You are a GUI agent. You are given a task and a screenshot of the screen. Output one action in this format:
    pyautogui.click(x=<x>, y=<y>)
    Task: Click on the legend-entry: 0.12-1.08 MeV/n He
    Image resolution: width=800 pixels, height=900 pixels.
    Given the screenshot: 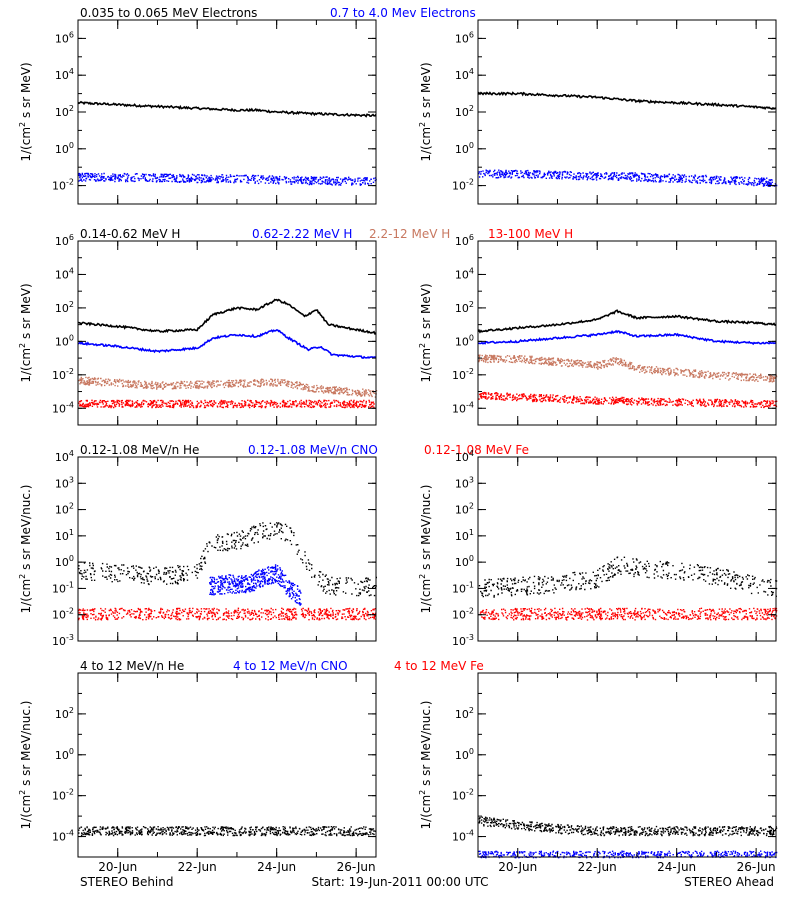 What is the action you would take?
    pyautogui.click(x=139, y=450)
    